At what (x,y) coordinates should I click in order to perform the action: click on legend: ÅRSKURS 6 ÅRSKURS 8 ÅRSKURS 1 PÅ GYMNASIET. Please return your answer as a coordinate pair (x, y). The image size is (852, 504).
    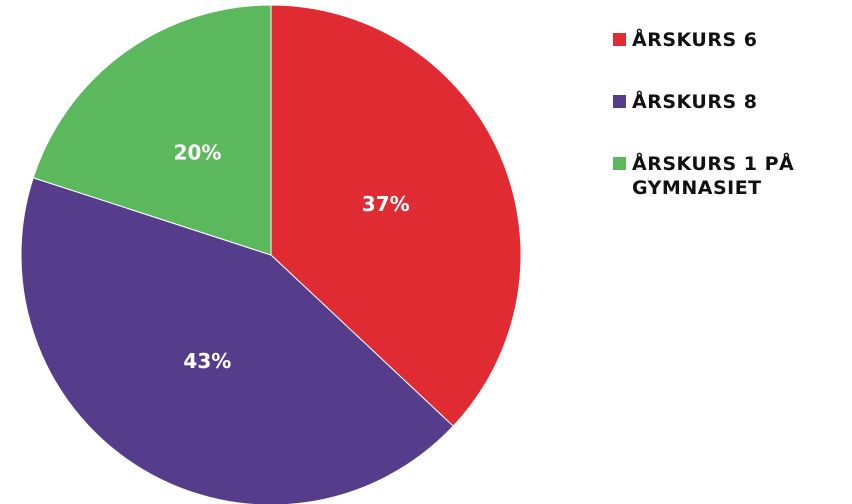
    Looking at the image, I should click on (731, 133).